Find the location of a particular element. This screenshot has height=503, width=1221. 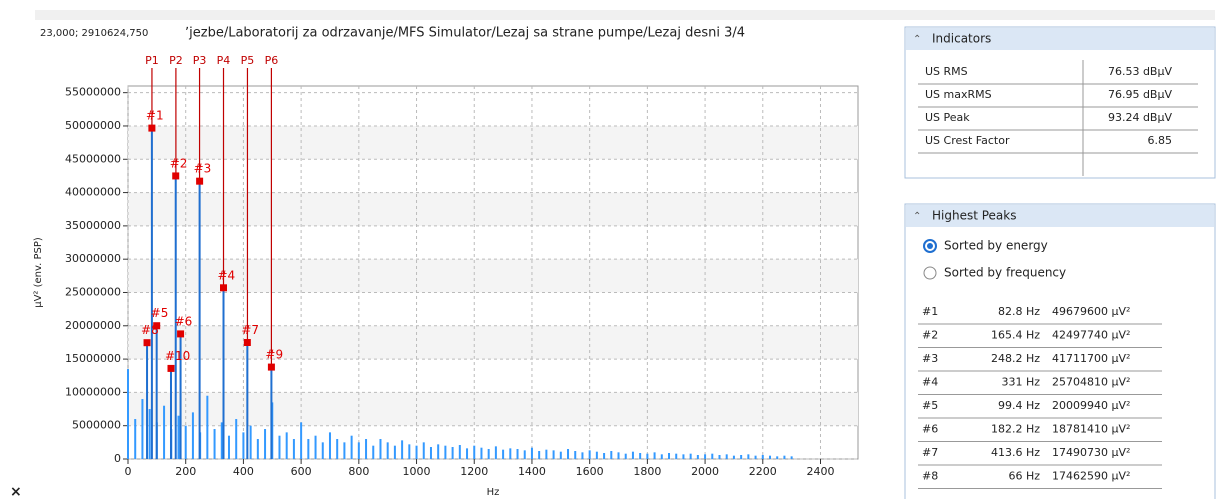

peak-frequency: 331 Hz is located at coordinates (1020, 382).